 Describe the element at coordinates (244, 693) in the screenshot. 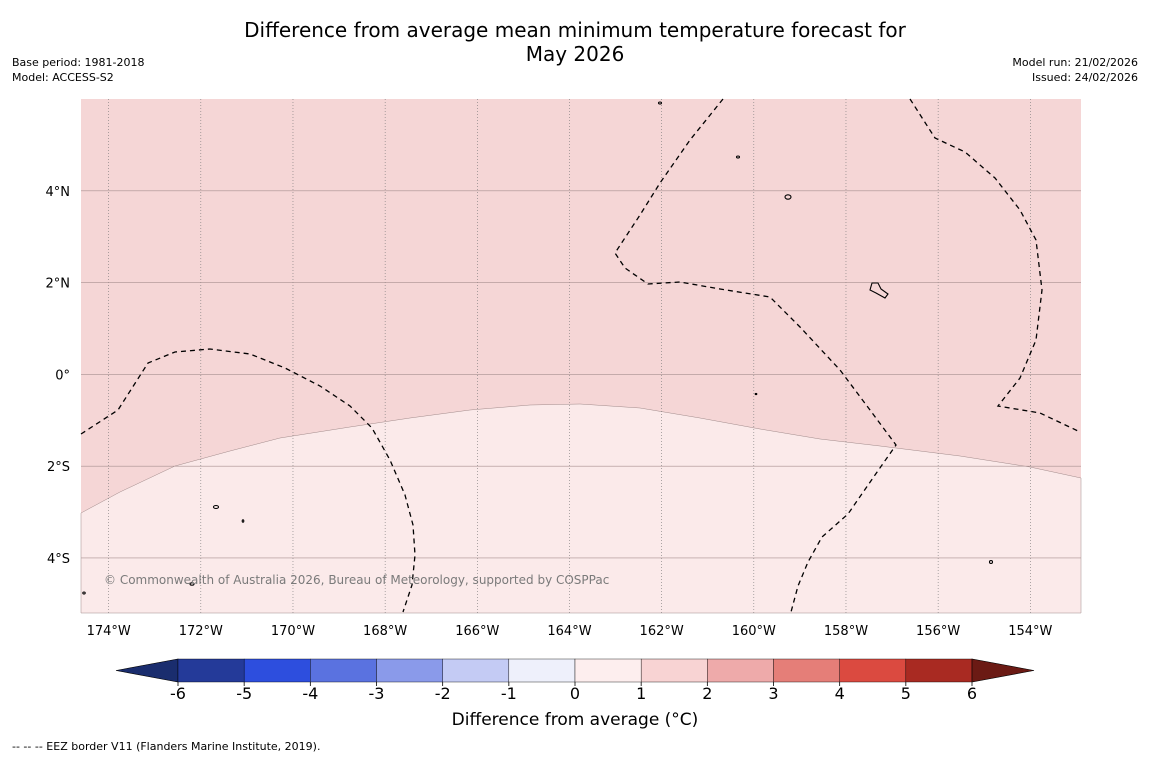

I see `colorbar-tick-label: -5` at that location.